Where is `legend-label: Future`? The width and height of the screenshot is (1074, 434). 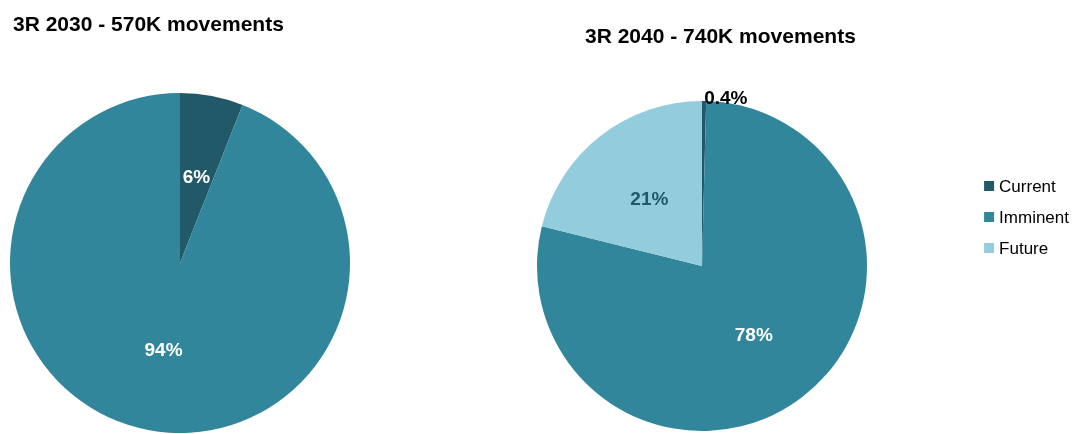
legend-label: Future is located at coordinates (1024, 248).